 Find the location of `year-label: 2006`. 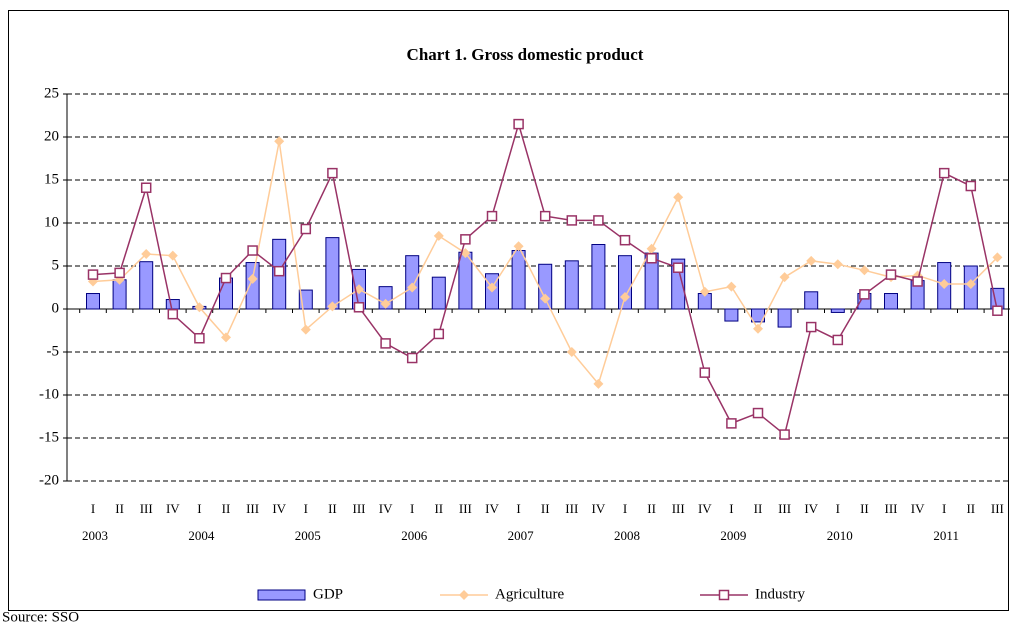

year-label: 2006 is located at coordinates (414, 535).